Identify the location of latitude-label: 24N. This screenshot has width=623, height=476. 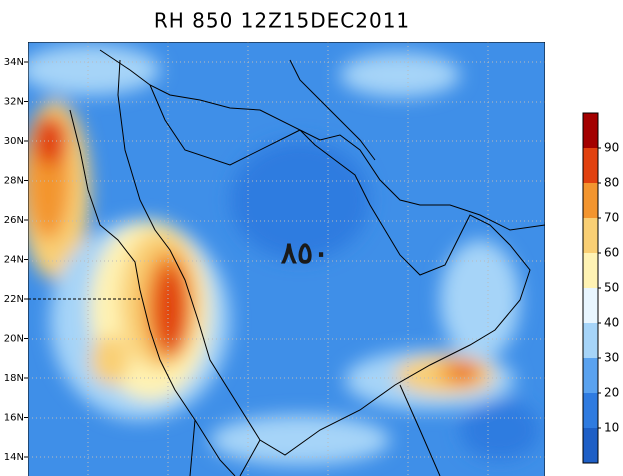
(14, 260).